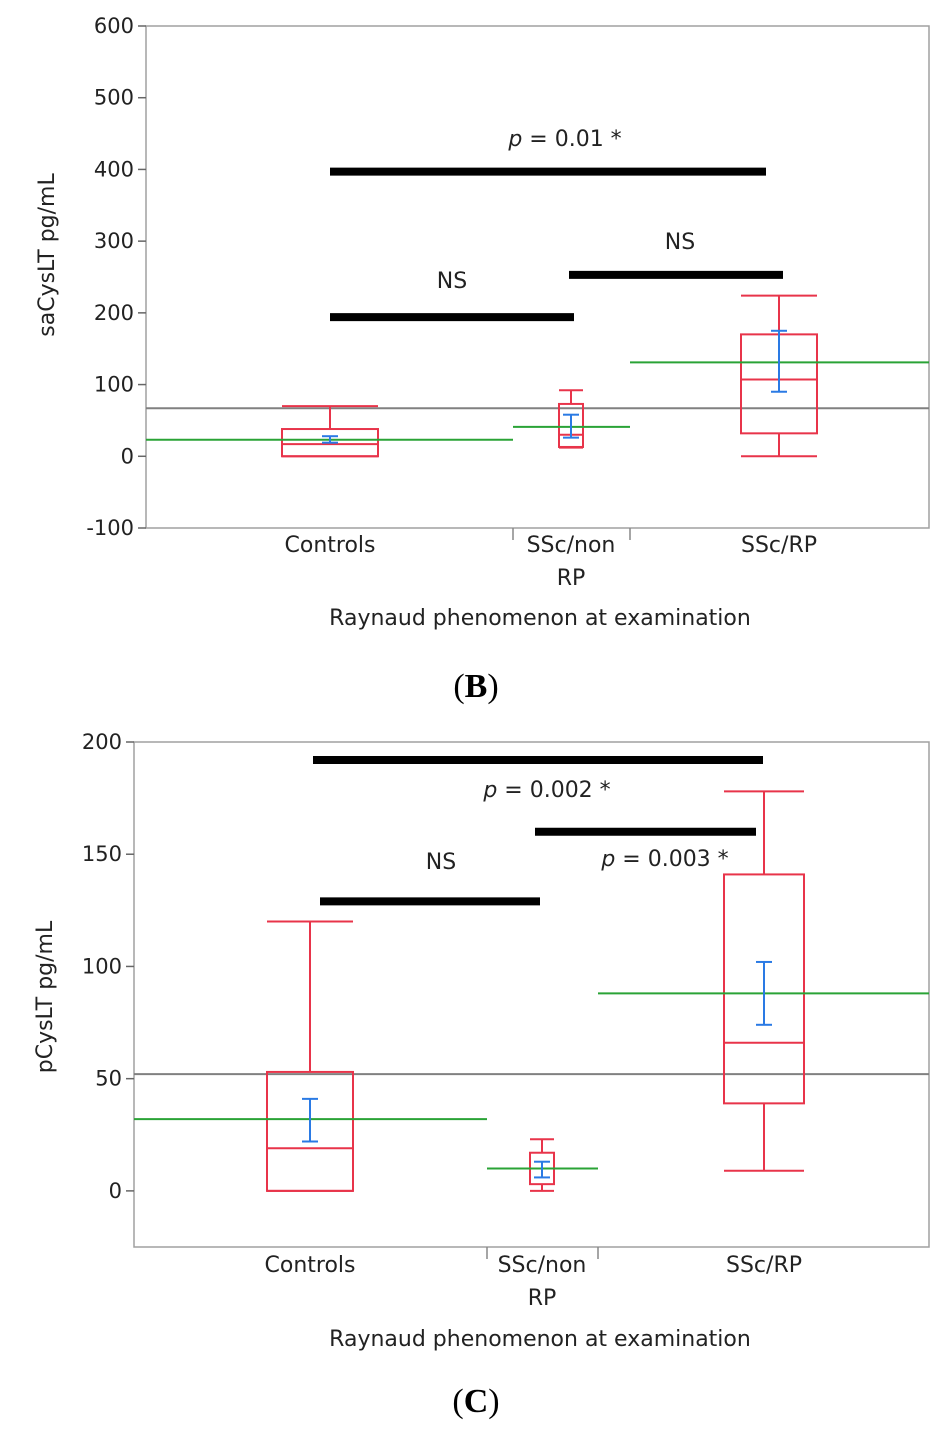  Describe the element at coordinates (114, 169) in the screenshot. I see `y-tick-label: 400` at that location.